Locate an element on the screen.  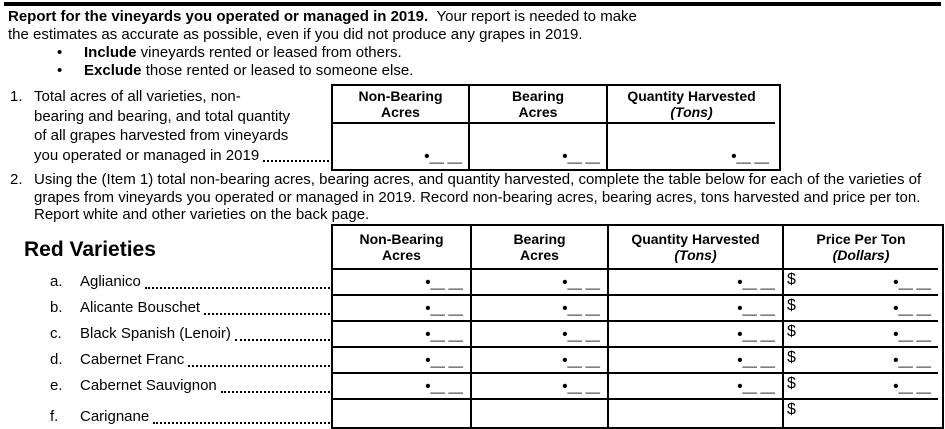
cabernet-franc-bearing-field: •__ __ is located at coordinates (540, 361).